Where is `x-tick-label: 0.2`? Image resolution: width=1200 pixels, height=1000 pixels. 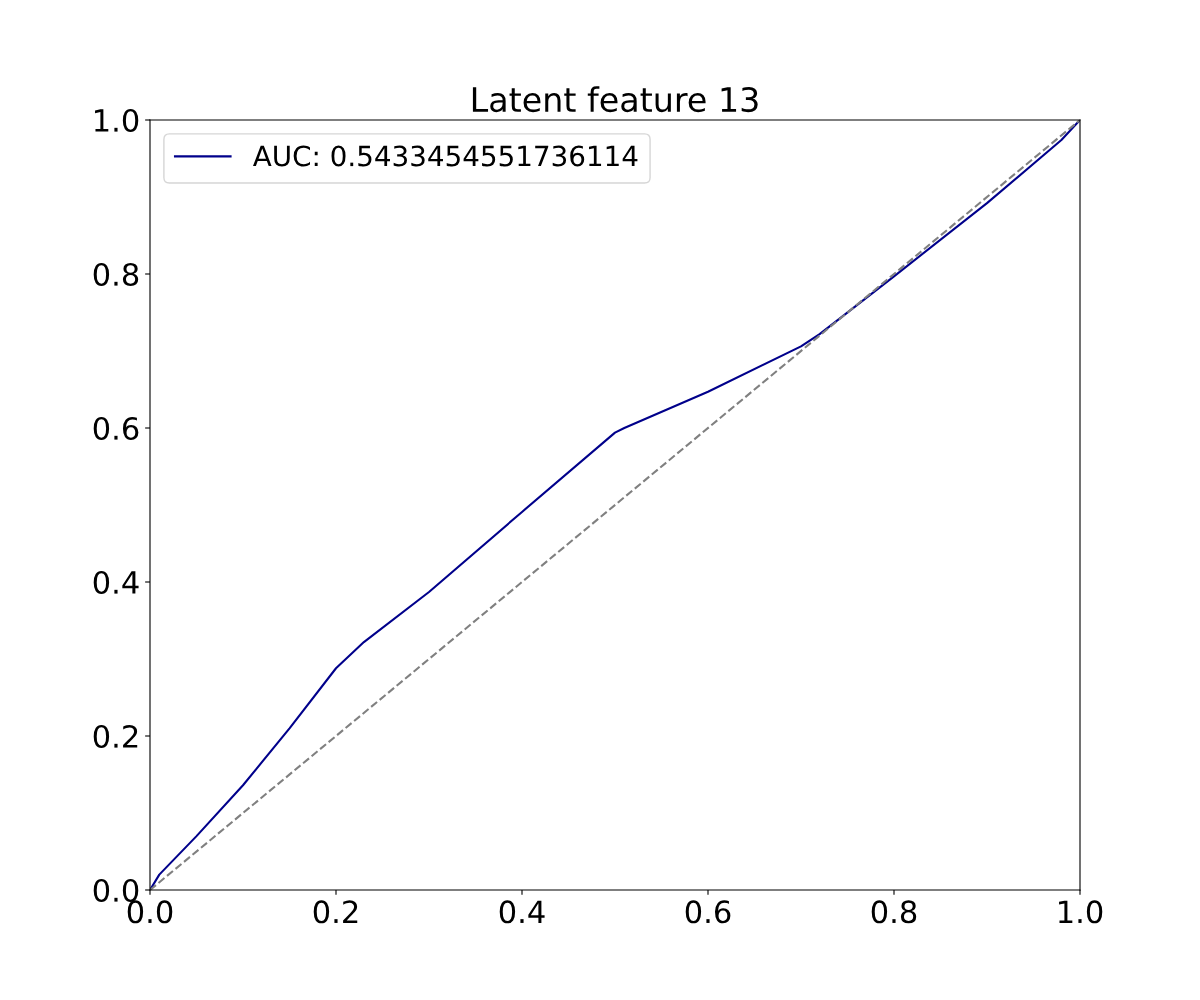
x-tick-label: 0.2 is located at coordinates (335, 912).